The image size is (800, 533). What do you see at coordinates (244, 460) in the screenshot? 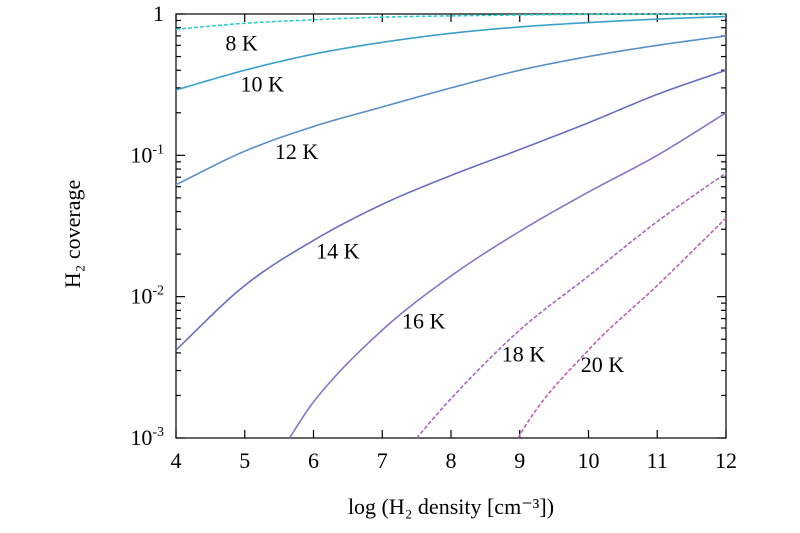
I see `x-tick-label: 5` at bounding box center [244, 460].